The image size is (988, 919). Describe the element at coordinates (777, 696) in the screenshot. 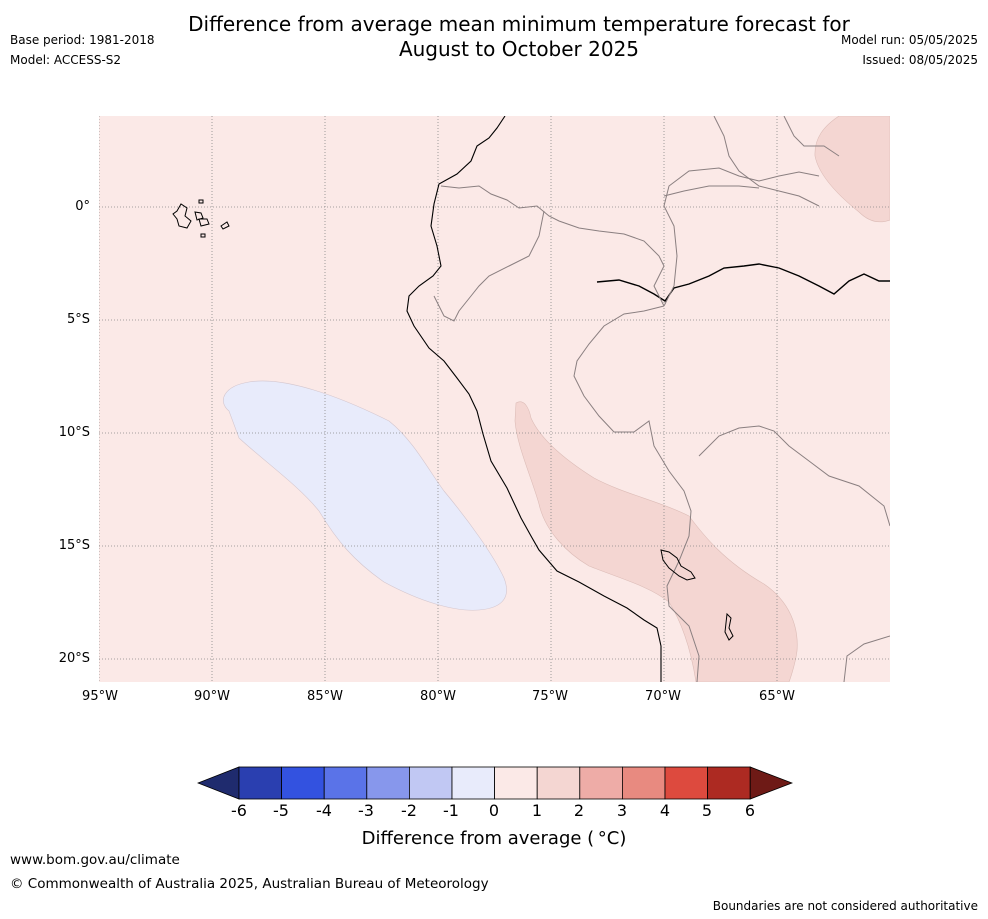

I see `lon-label-65w: 65°W` at that location.